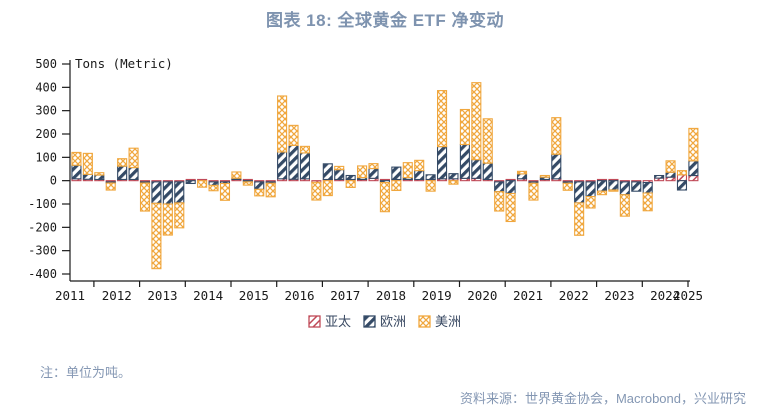 The image size is (770, 414). What do you see at coordinates (122, 162) in the screenshot?
I see `bar-segment-美洲-2012Q3` at bounding box center [122, 162].